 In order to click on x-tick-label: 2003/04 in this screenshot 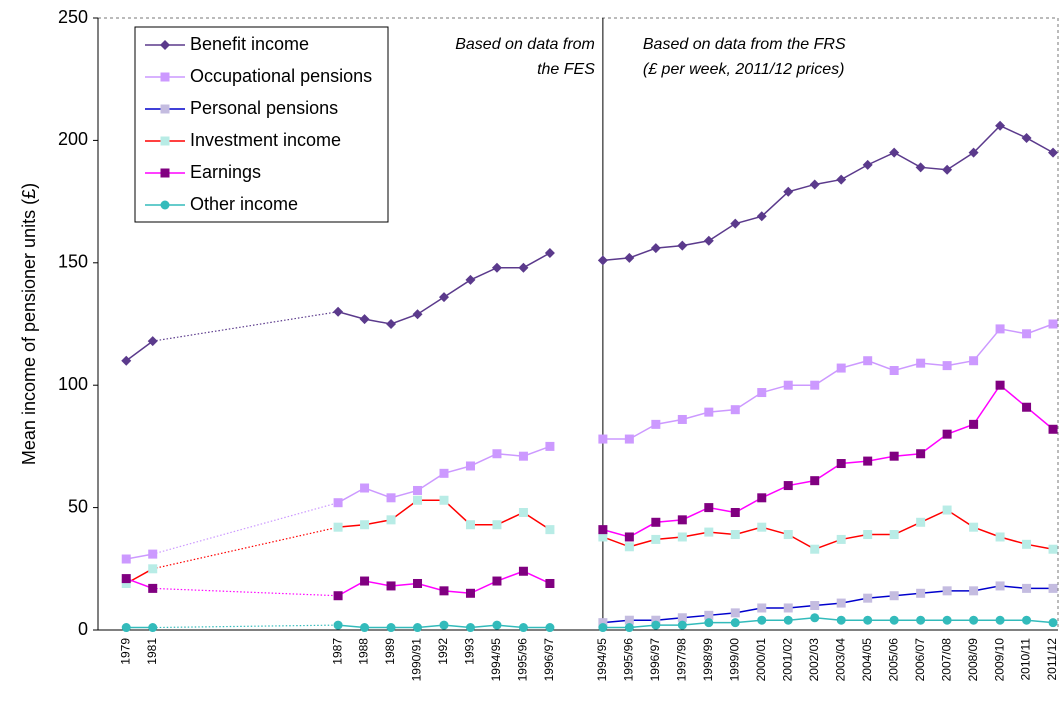, I will do `click(840, 660)`.